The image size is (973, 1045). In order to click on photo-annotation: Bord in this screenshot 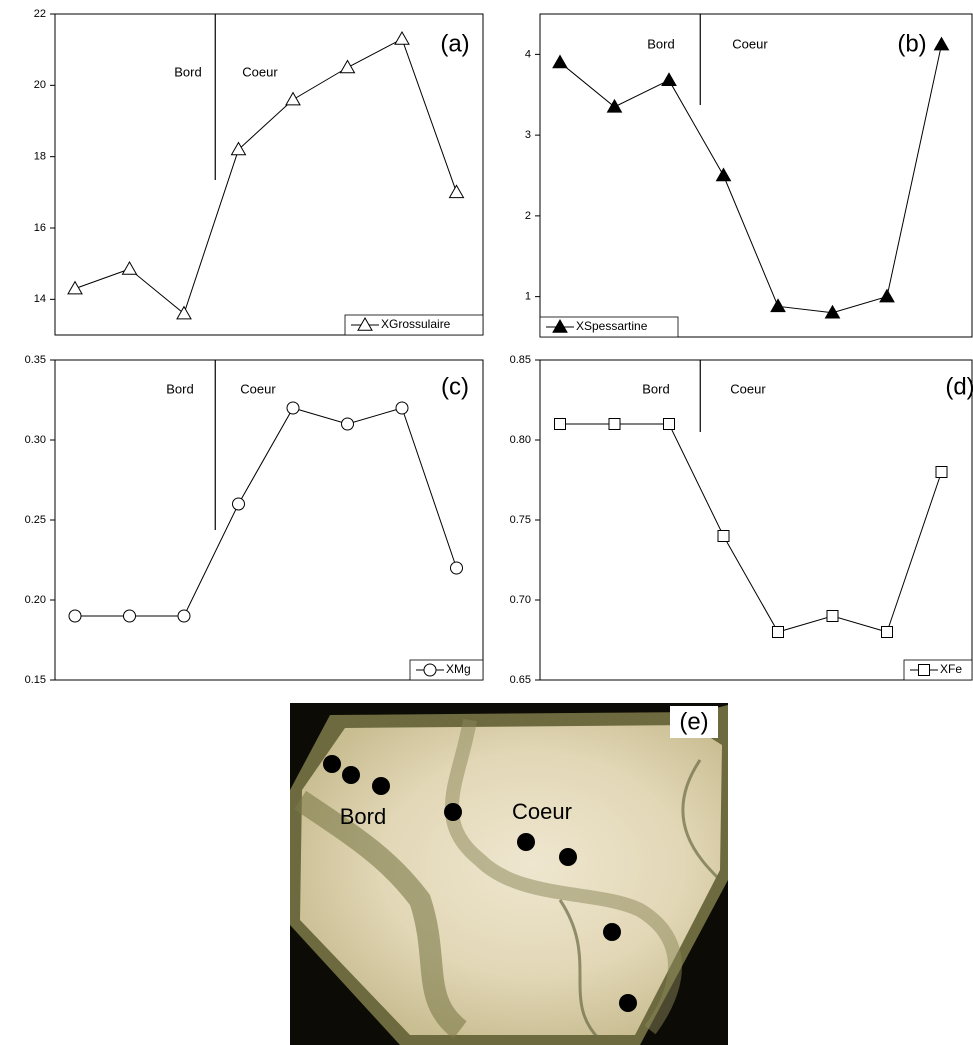, I will do `click(363, 816)`.